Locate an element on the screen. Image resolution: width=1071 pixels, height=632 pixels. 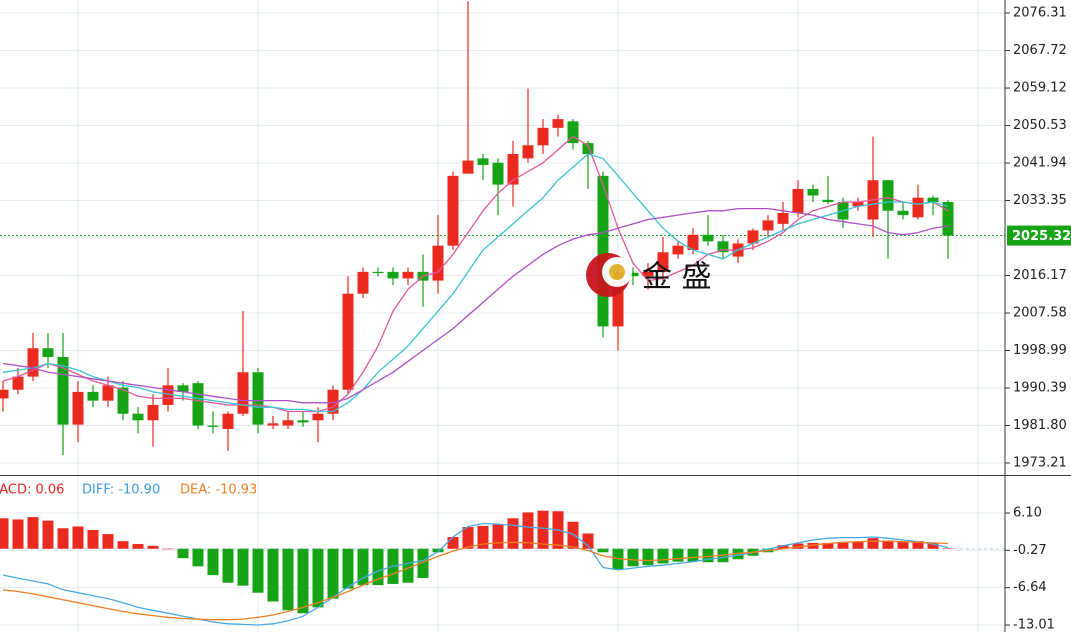
y-tick-label: 1973.21 is located at coordinates (1040, 462).